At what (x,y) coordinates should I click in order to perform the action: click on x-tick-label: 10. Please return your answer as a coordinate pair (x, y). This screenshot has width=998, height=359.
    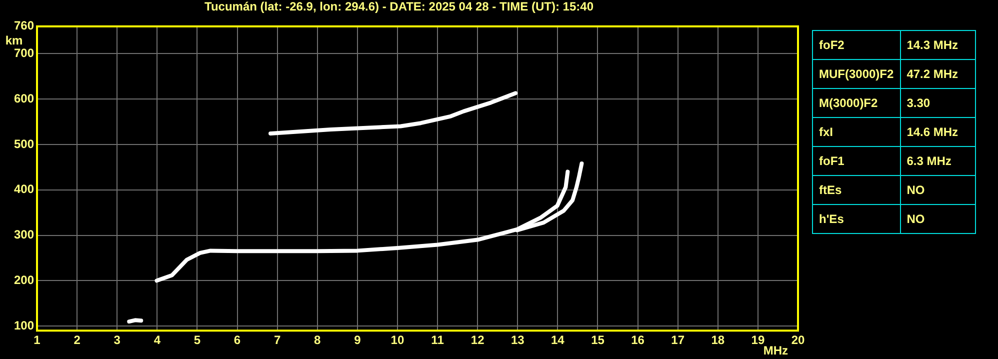
    Looking at the image, I should click on (397, 340).